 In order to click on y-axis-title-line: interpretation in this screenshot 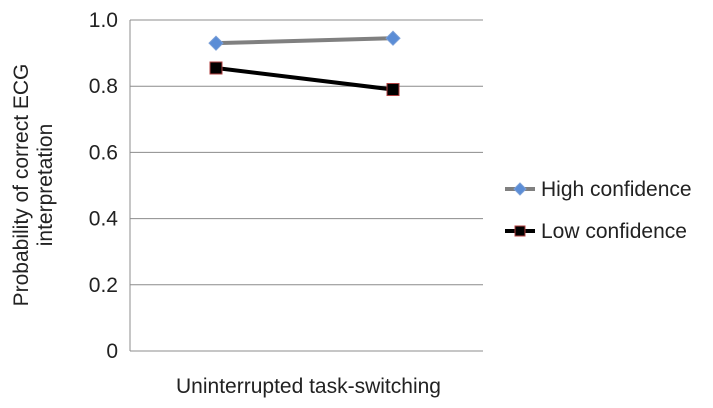, I will do `click(45, 185)`.